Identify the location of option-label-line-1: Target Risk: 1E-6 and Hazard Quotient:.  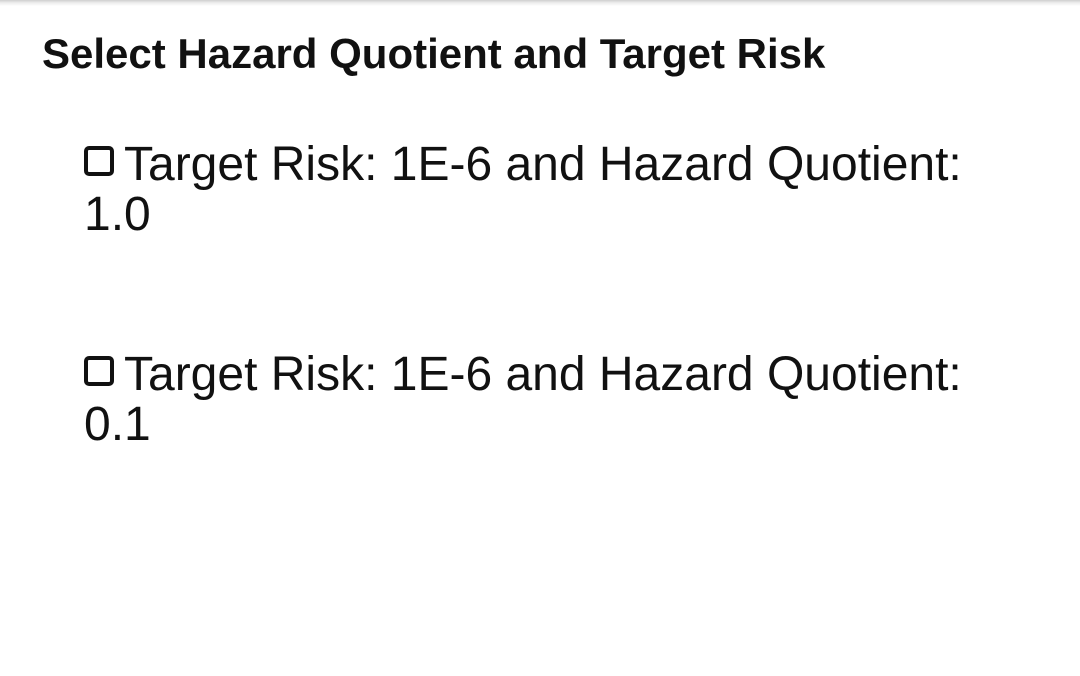
(543, 164).